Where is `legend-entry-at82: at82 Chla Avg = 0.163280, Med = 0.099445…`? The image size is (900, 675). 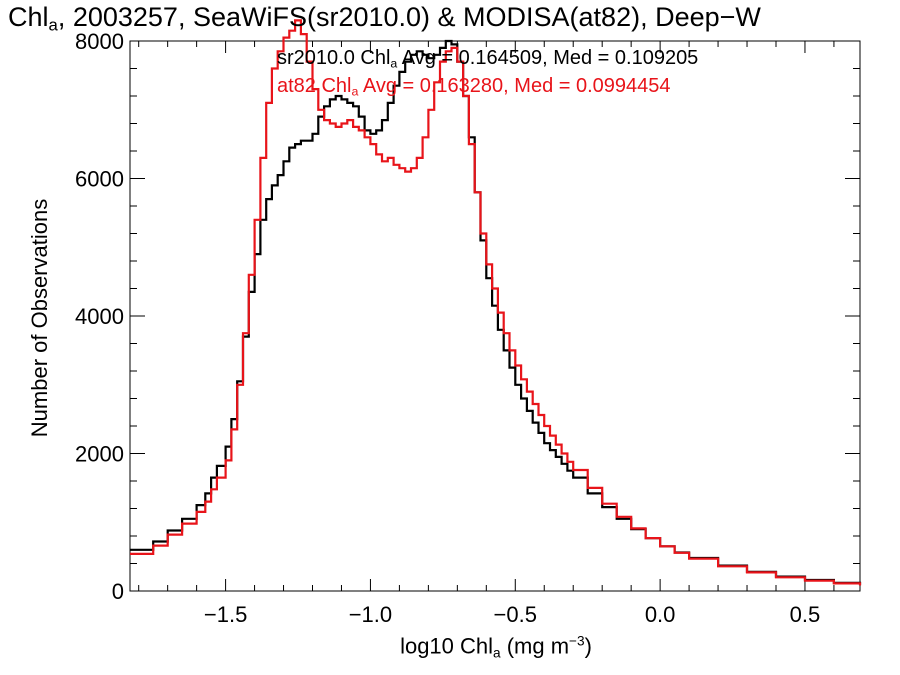
legend-entry-at82: at82 Chla Avg = 0.163280, Med = 0.099445… is located at coordinates (474, 87).